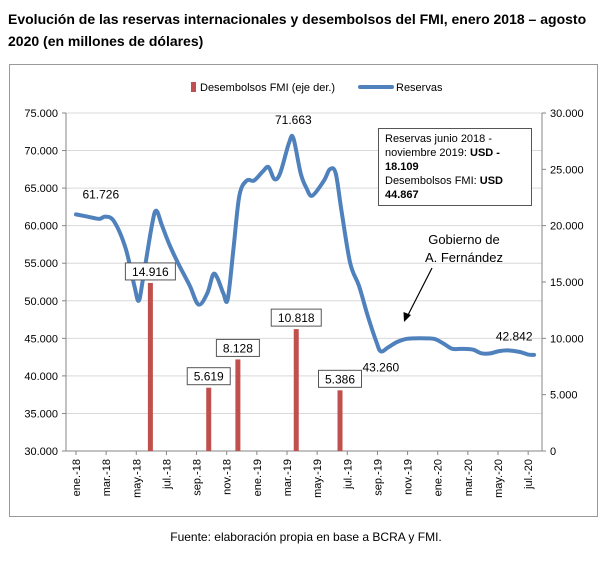 The width and height of the screenshot is (612, 573). Describe the element at coordinates (258, 477) in the screenshot. I see `x-tick-label: ene.-19` at that location.